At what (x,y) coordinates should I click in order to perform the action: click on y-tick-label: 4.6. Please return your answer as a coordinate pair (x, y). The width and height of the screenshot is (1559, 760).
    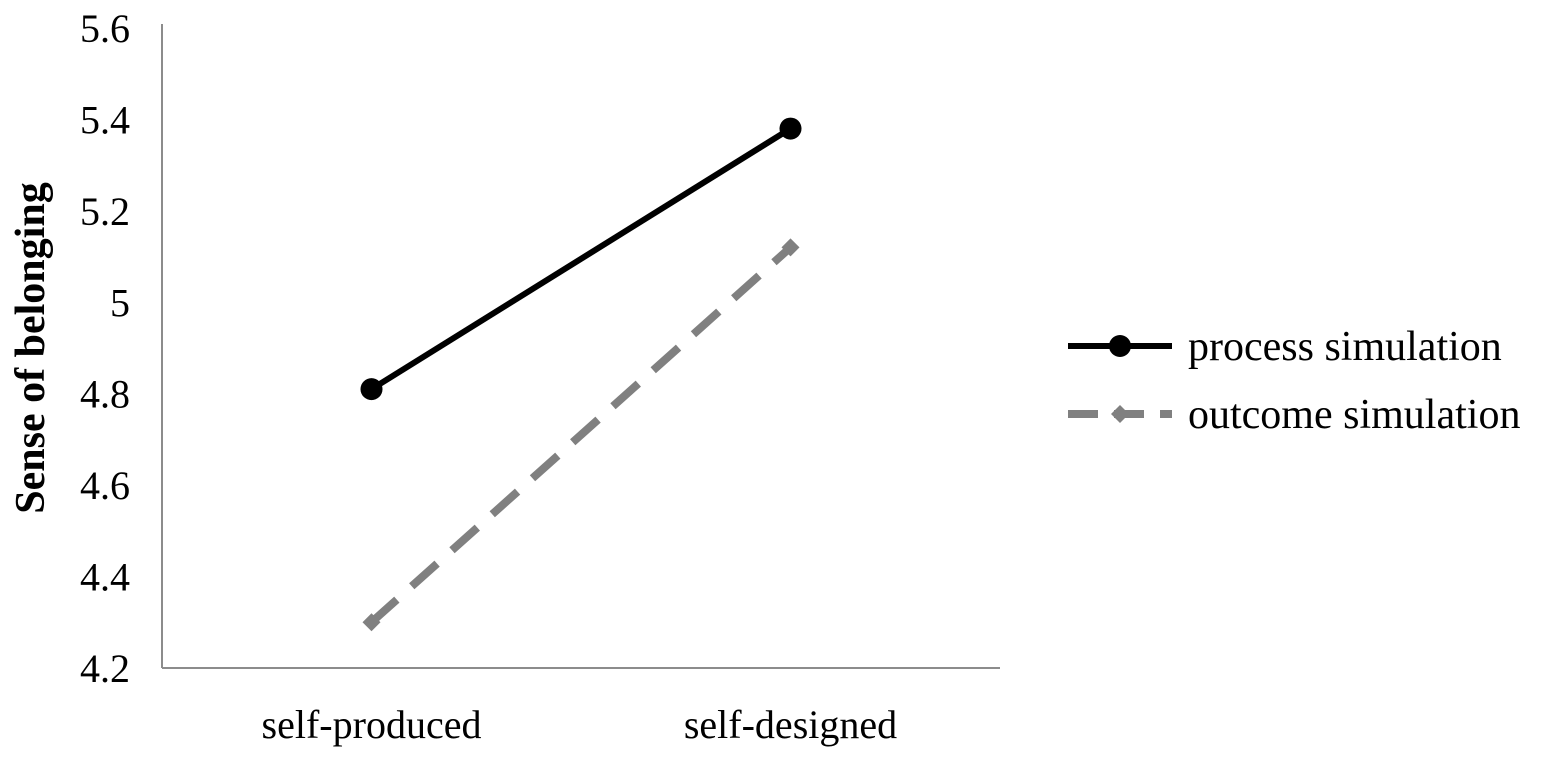
    Looking at the image, I should click on (105, 485).